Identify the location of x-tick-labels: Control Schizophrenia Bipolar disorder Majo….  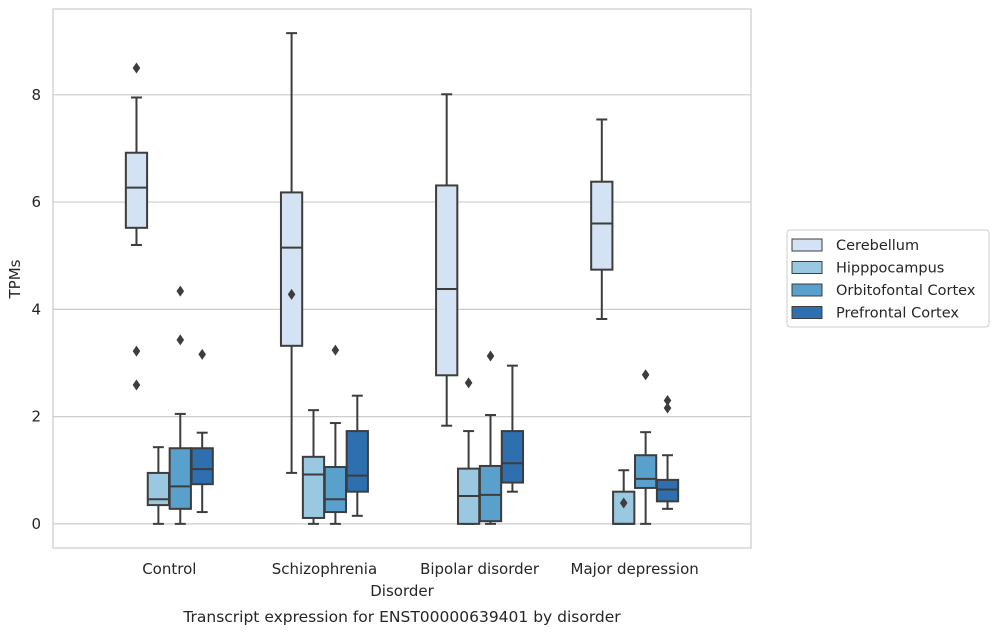
(420, 569).